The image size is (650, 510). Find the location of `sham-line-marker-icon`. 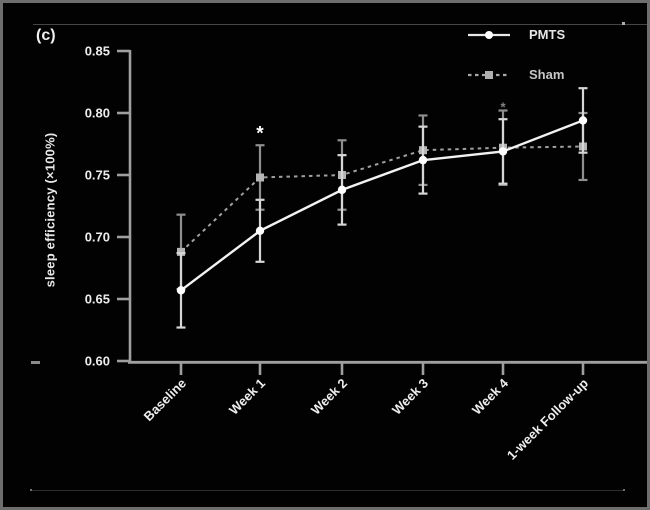

sham-line-marker-icon is located at coordinates (489, 74).